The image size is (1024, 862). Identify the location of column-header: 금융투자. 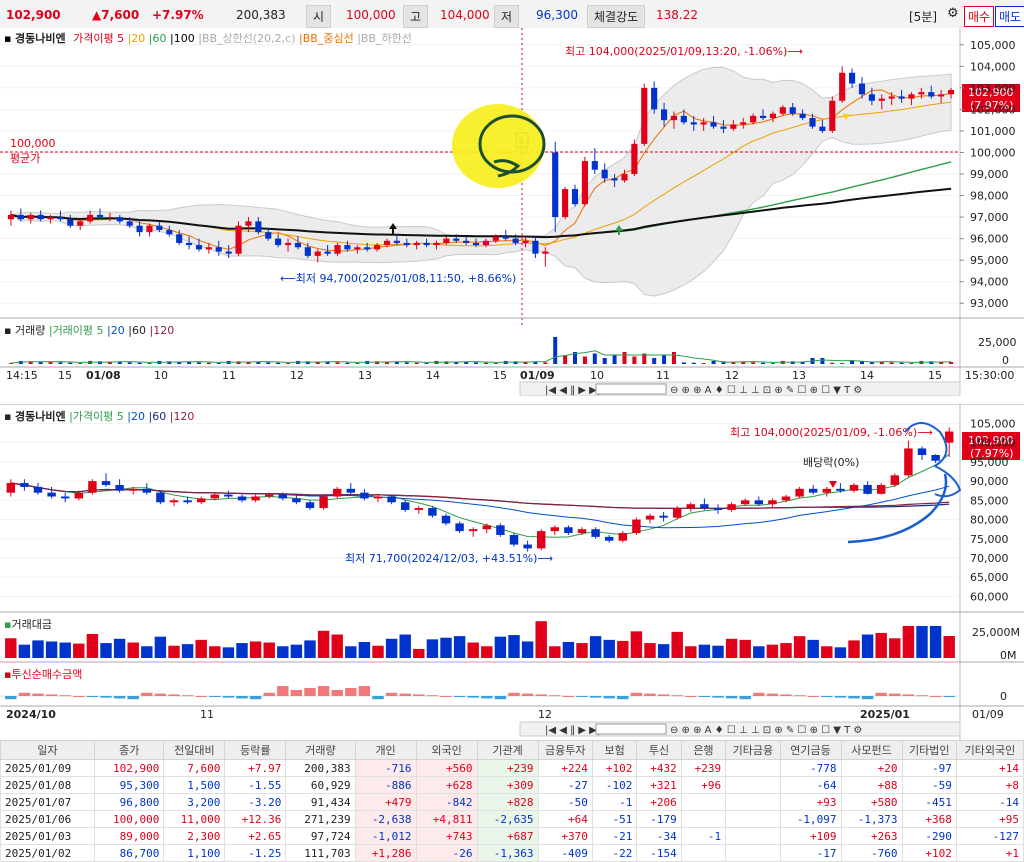
(565, 750).